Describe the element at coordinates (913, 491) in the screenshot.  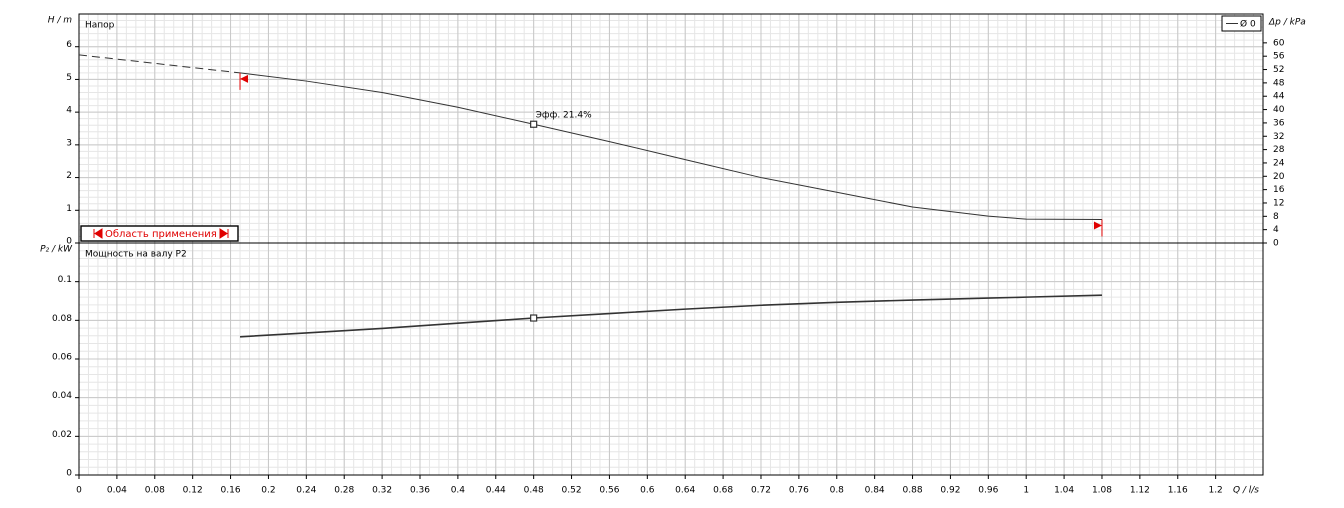
I see `x-tick-label: 0.88` at that location.